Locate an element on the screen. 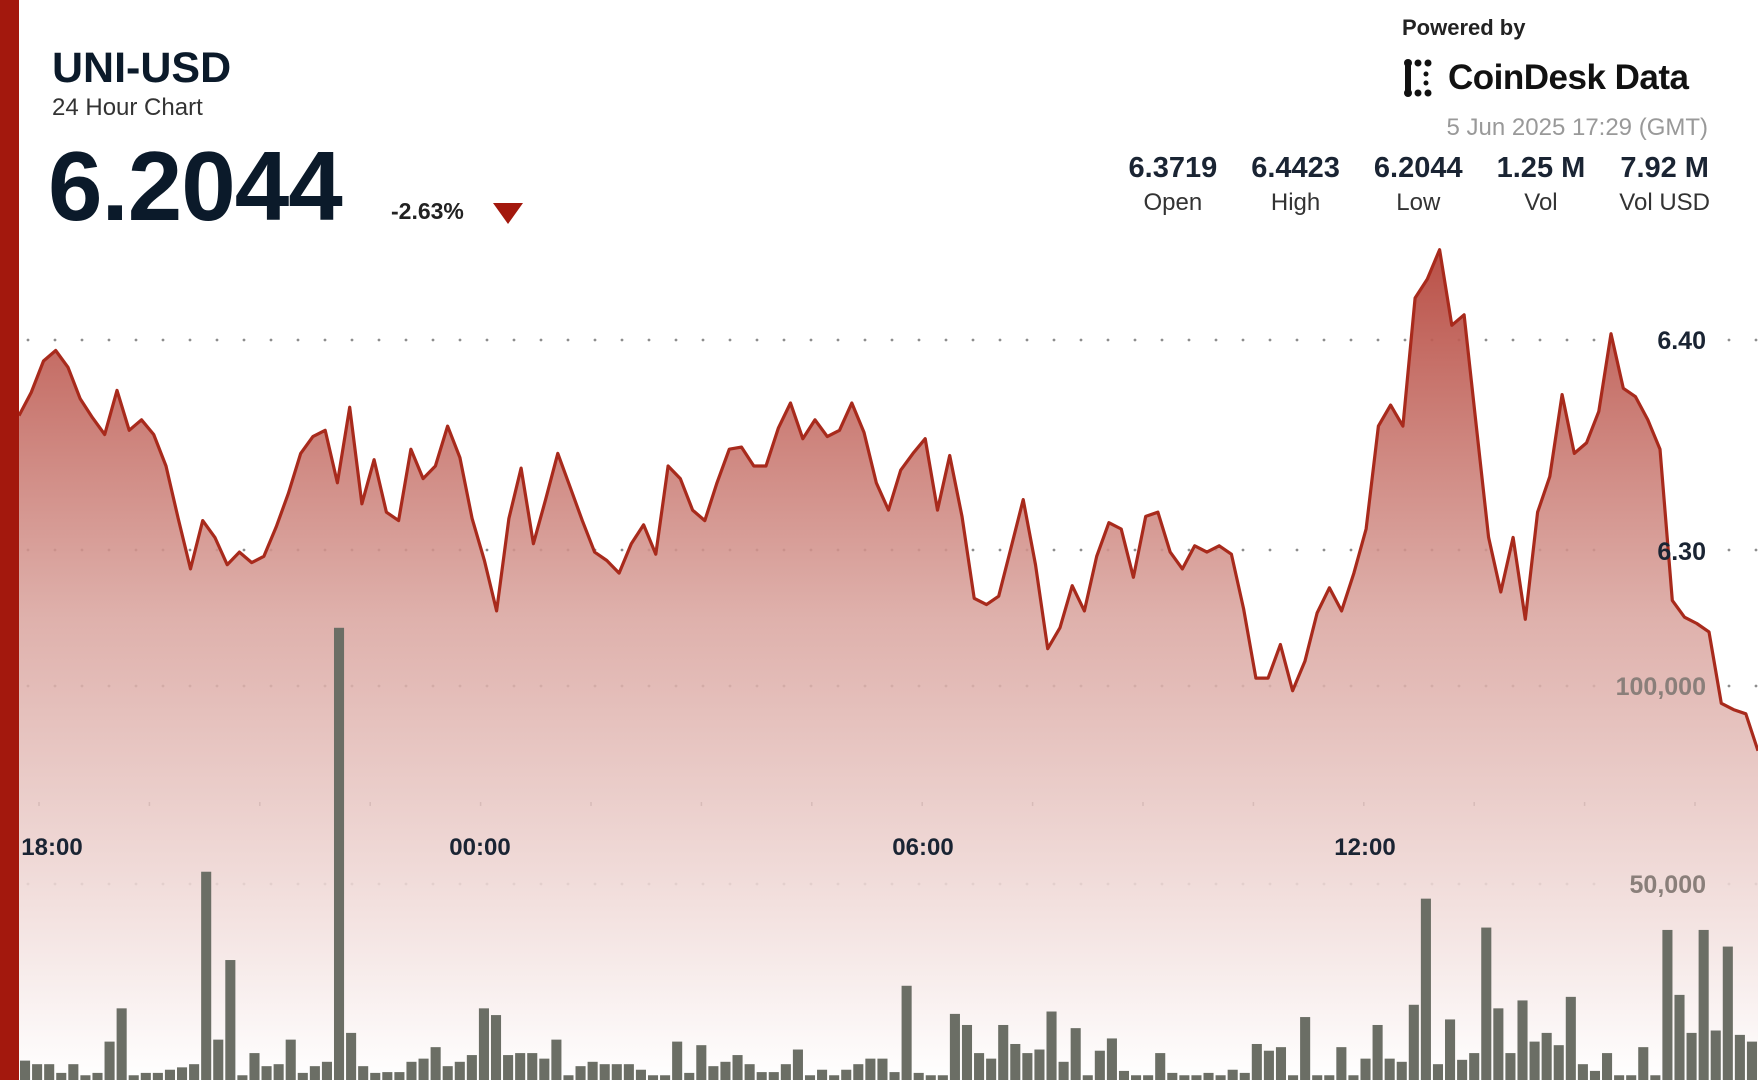 The image size is (1758, 1080). stat-label: Open is located at coordinates (1173, 202).